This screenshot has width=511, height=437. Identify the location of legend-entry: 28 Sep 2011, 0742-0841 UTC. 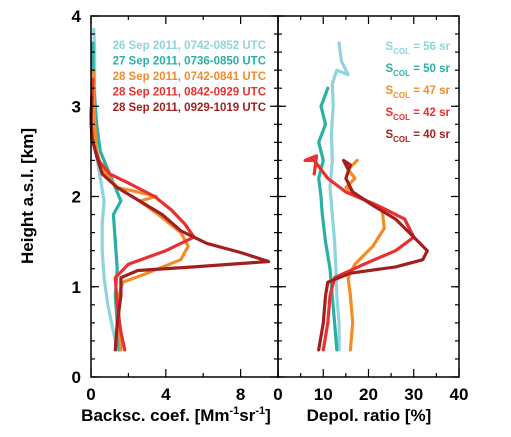
(189, 77).